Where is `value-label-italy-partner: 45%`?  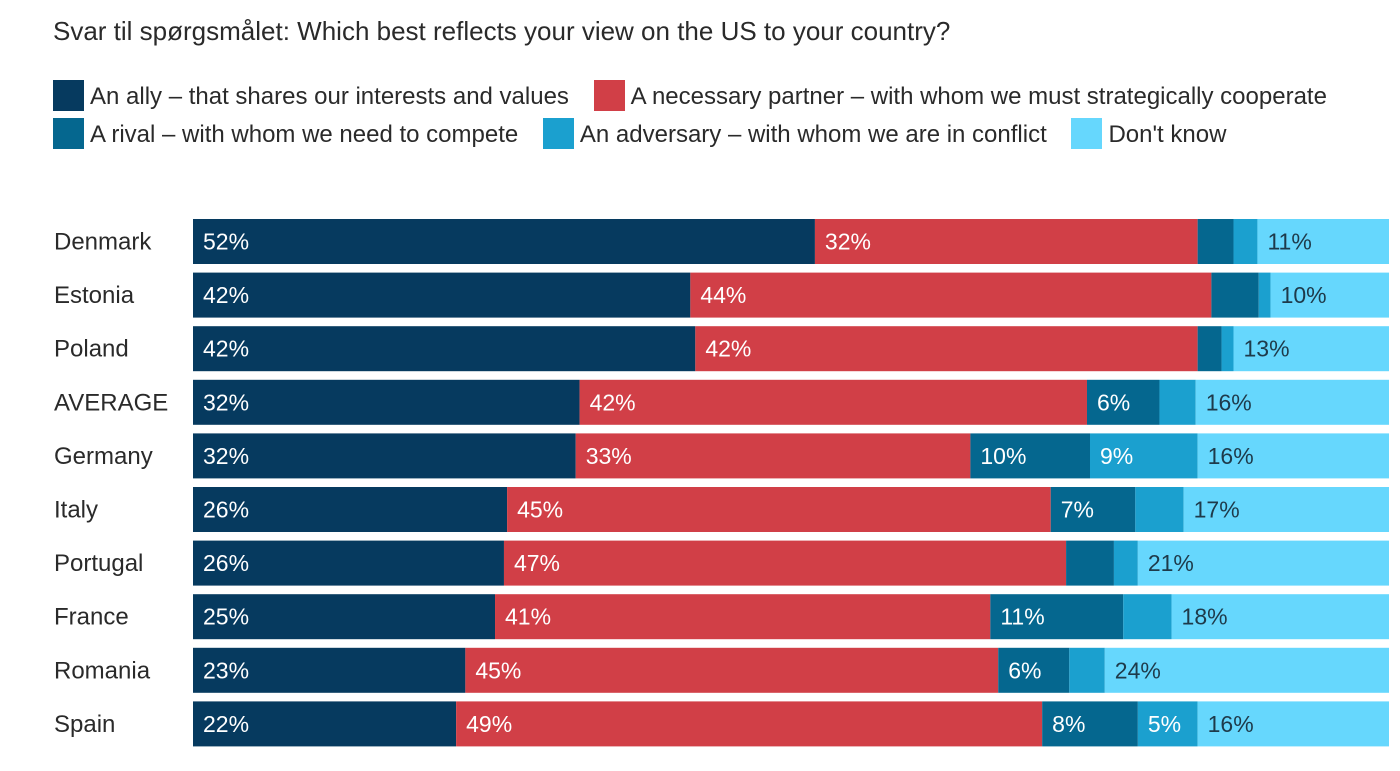 value-label-italy-partner: 45% is located at coordinates (540, 510).